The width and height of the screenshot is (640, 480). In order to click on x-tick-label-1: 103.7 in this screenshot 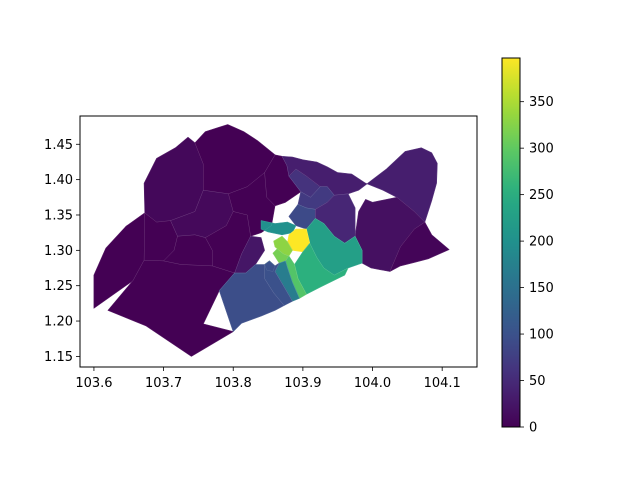, I will do `click(163, 383)`.